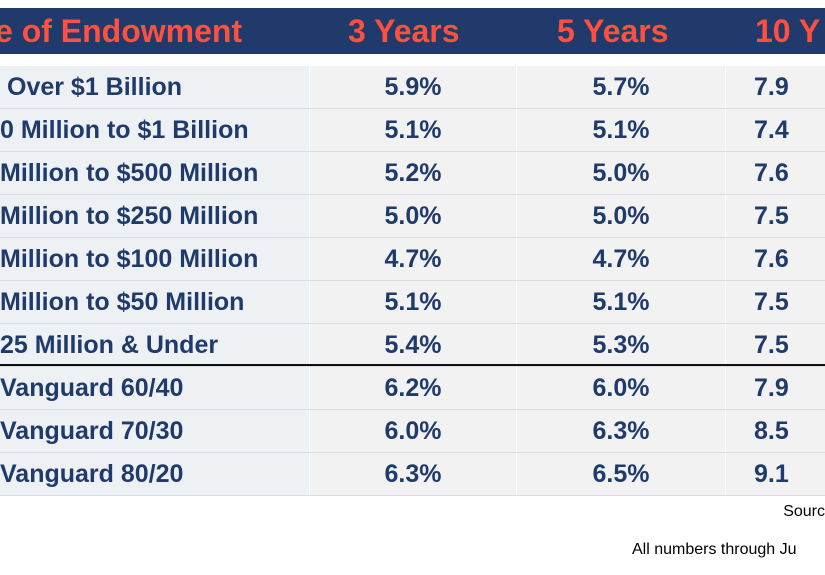  Describe the element at coordinates (775, 130) in the screenshot. I see `value-10-years: 7.4` at that location.